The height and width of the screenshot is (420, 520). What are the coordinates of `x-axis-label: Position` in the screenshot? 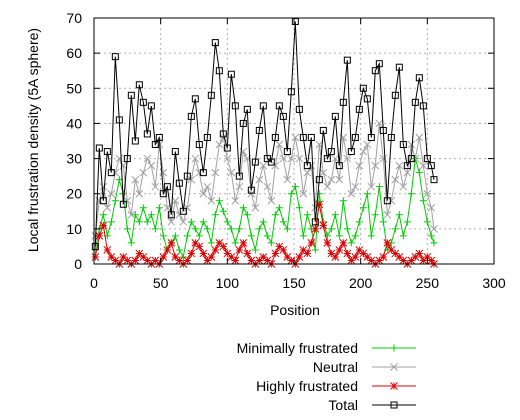 It's located at (295, 310).